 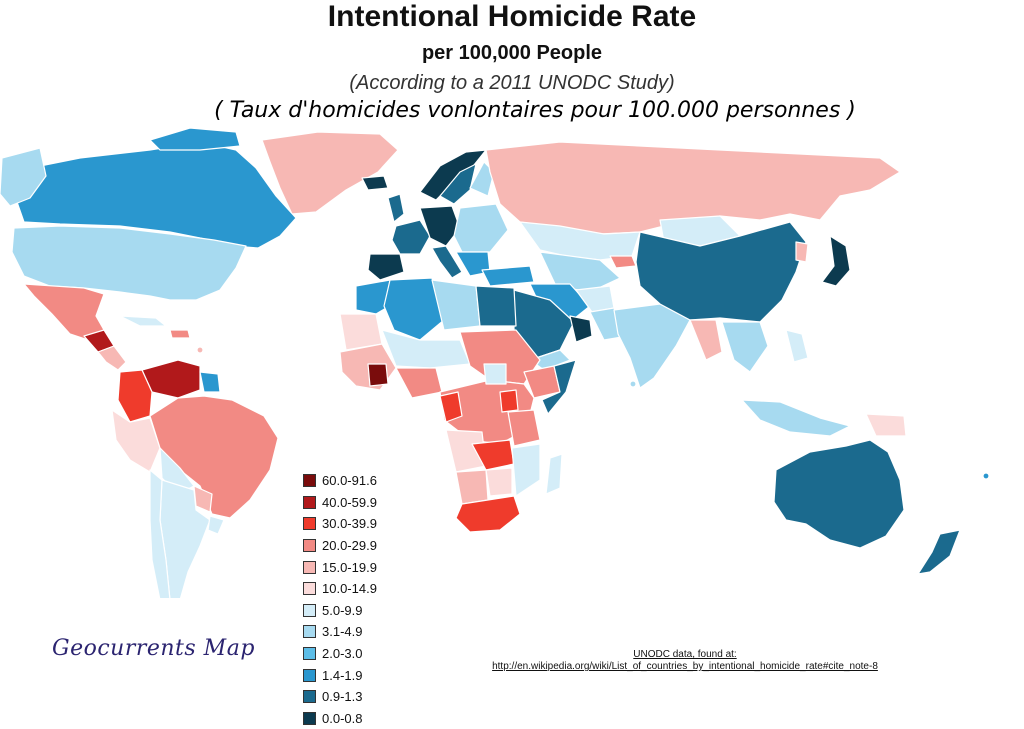 I want to click on region-sweden, so click(x=458, y=184).